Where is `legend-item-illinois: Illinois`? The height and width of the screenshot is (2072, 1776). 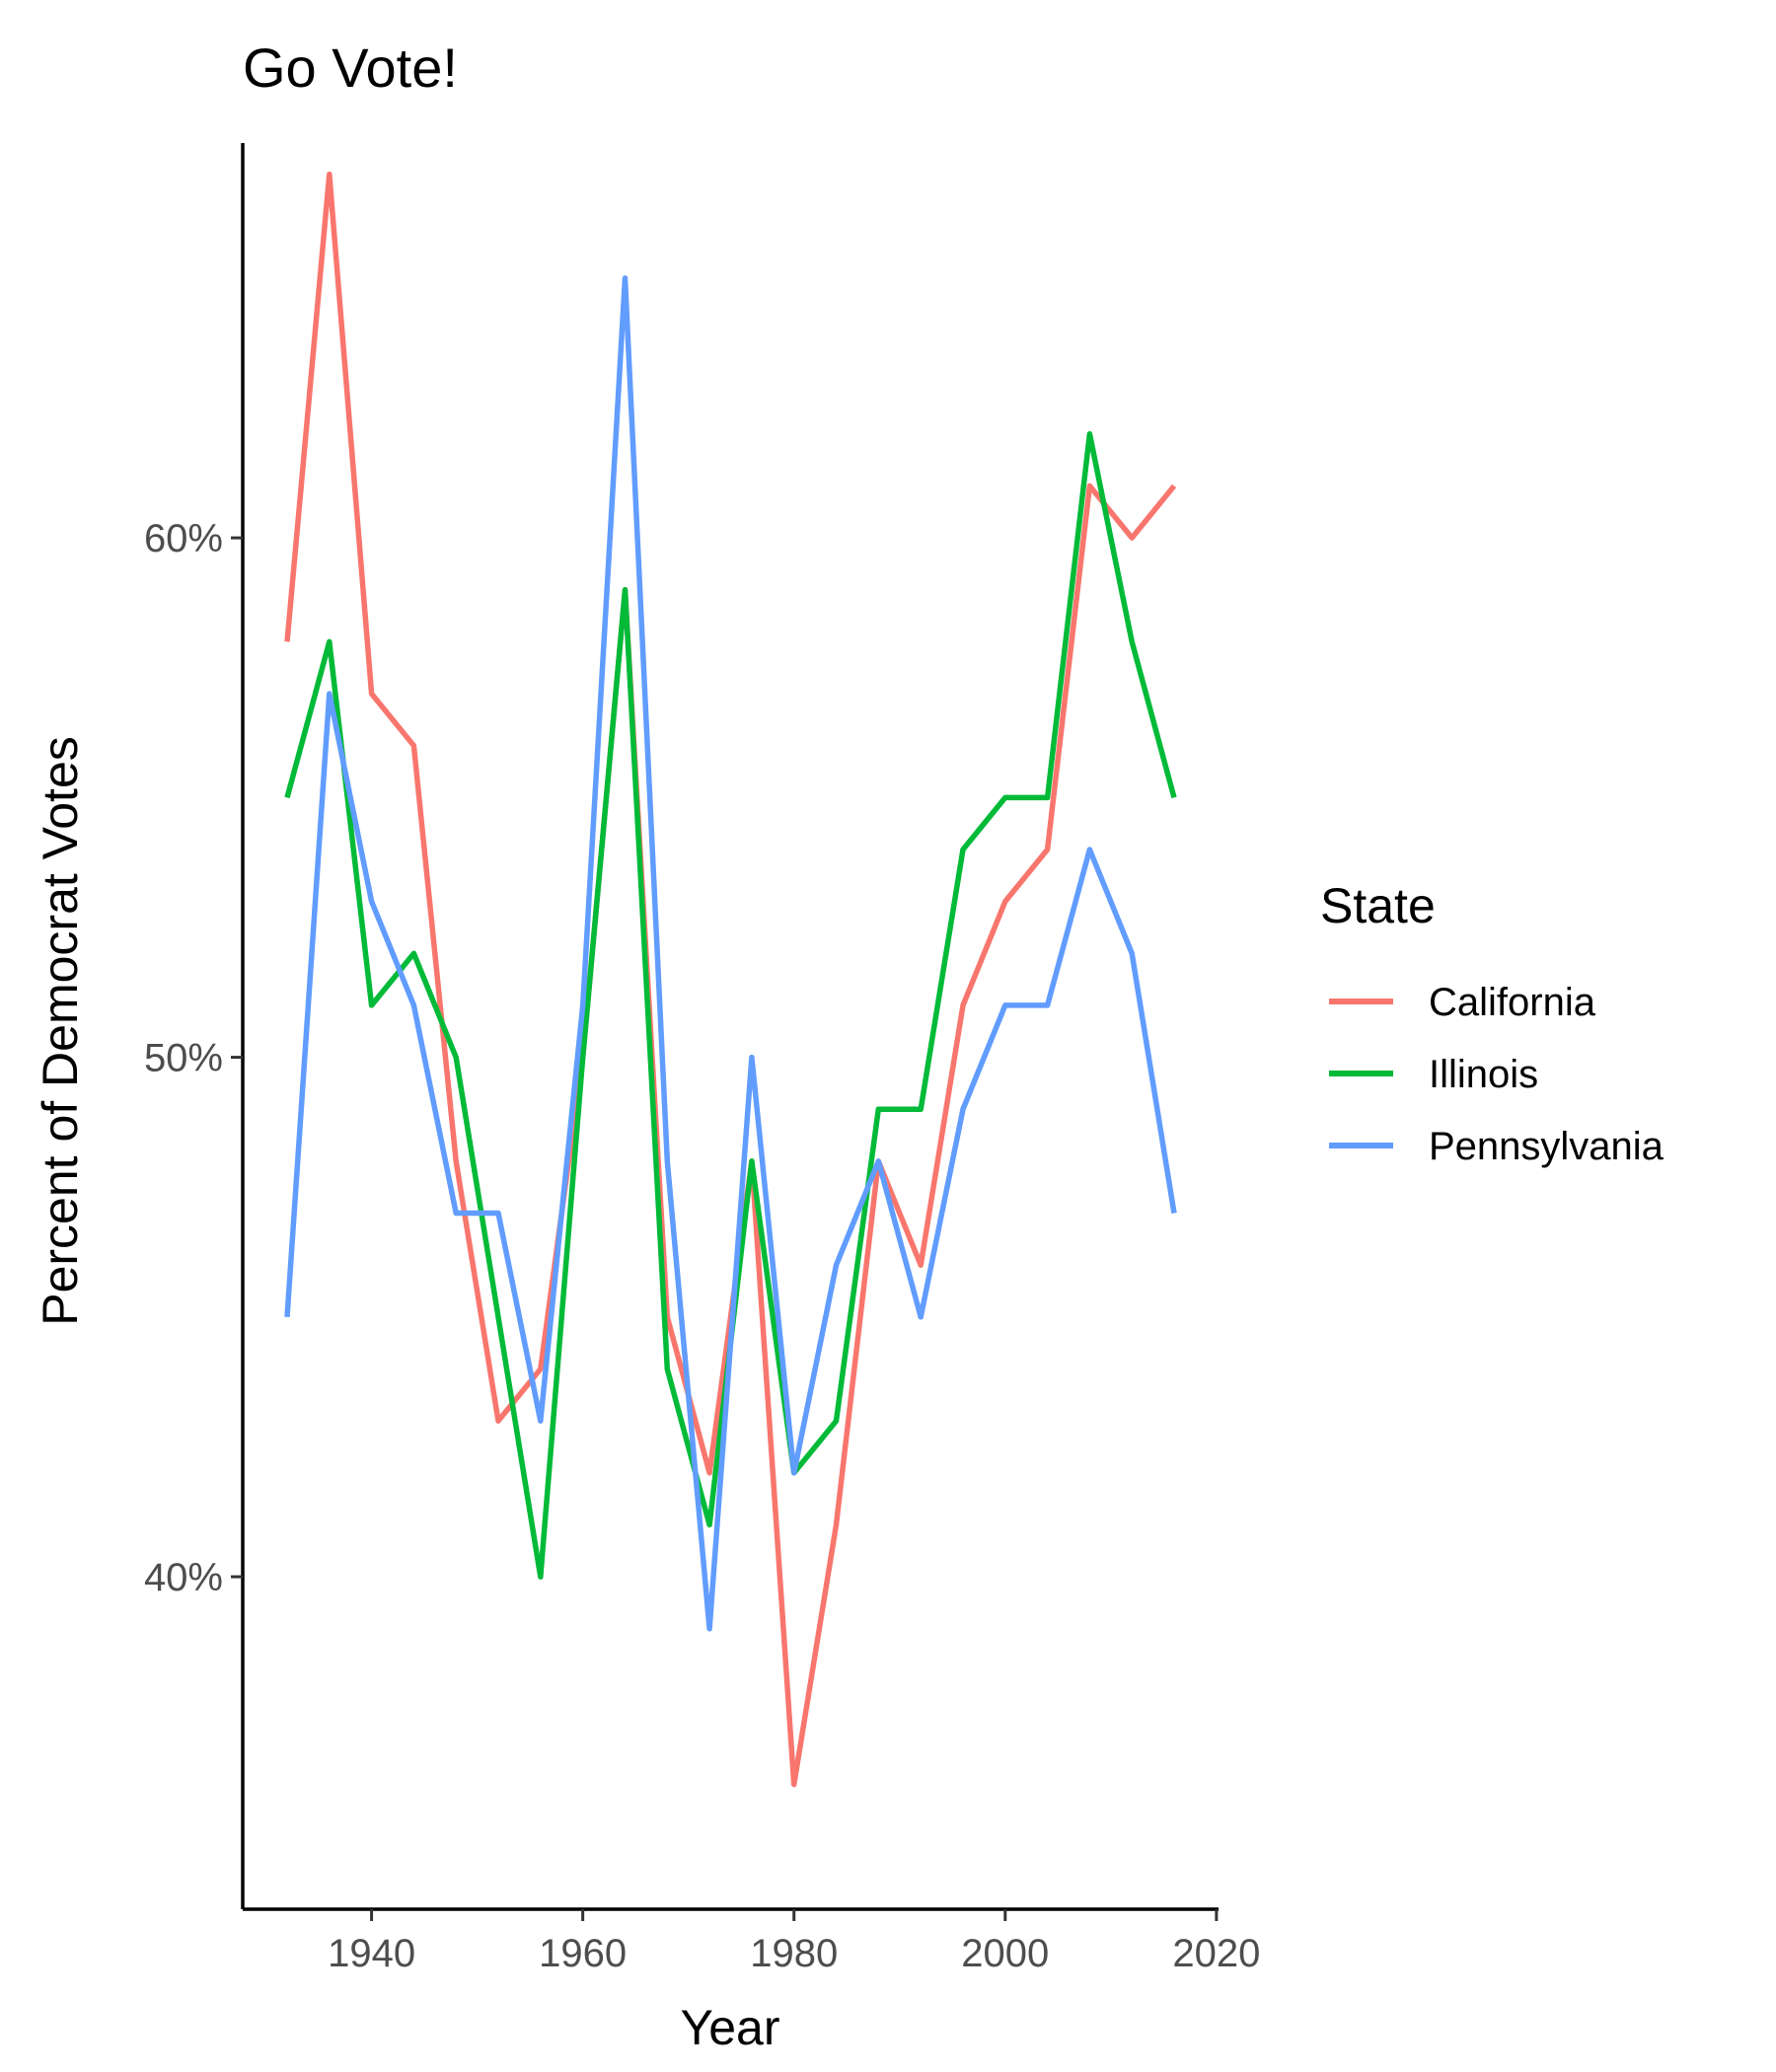
legend-item-illinois: Illinois is located at coordinates (1433, 1075).